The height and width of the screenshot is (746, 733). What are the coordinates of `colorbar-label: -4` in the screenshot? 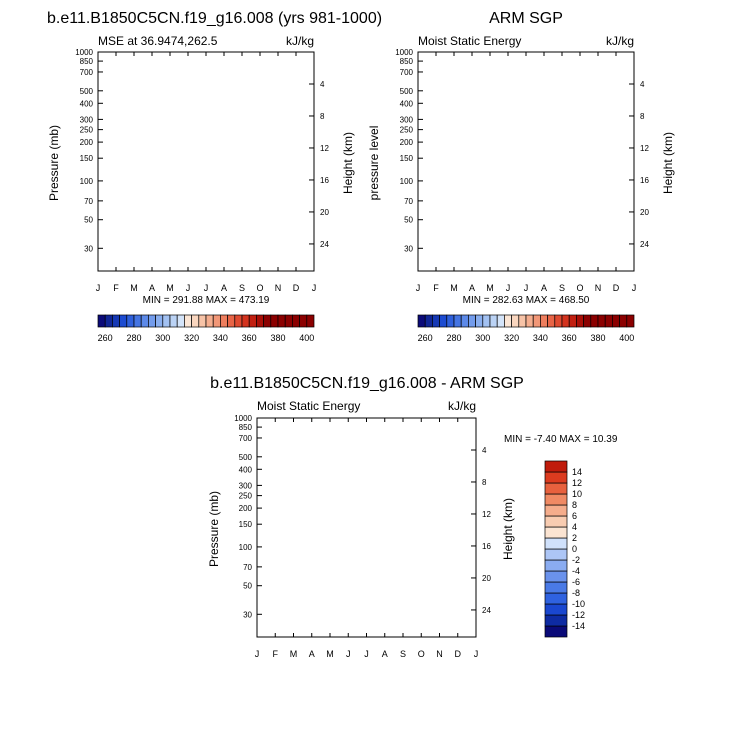 It's located at (576, 571).